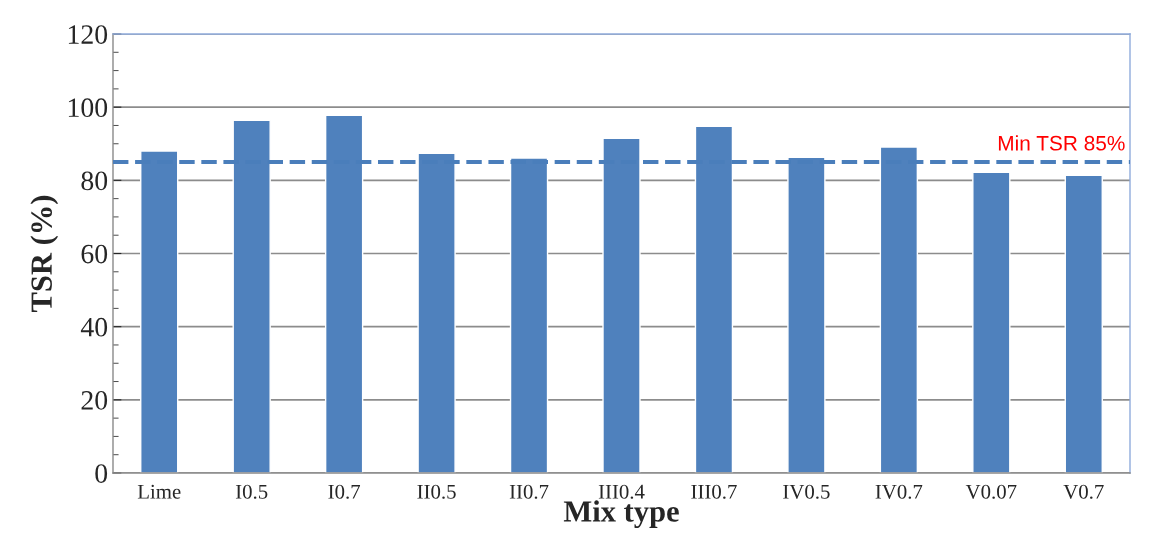 Image resolution: width=1152 pixels, height=546 pixels. Describe the element at coordinates (88, 108) in the screenshot. I see `y-tick-label: 100` at that location.